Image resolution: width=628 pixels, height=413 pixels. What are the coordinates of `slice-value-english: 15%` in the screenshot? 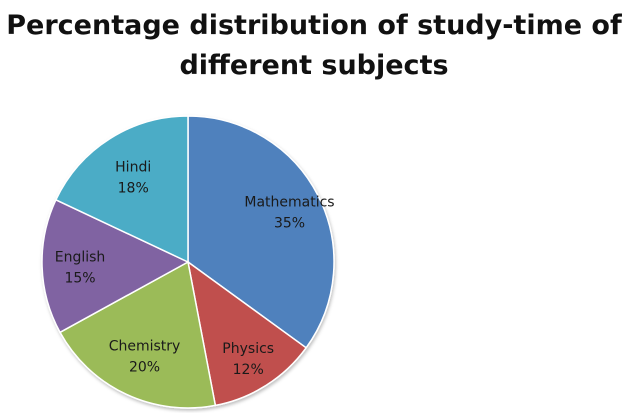 It's located at (79, 278).